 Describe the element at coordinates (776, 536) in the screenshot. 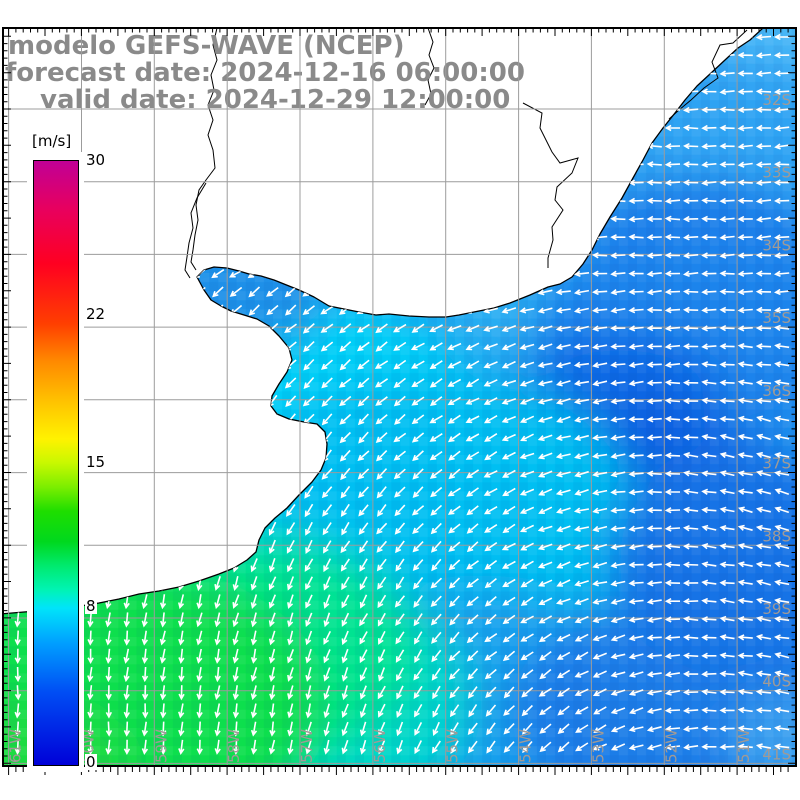

I see `latitude-label: 38S` at that location.